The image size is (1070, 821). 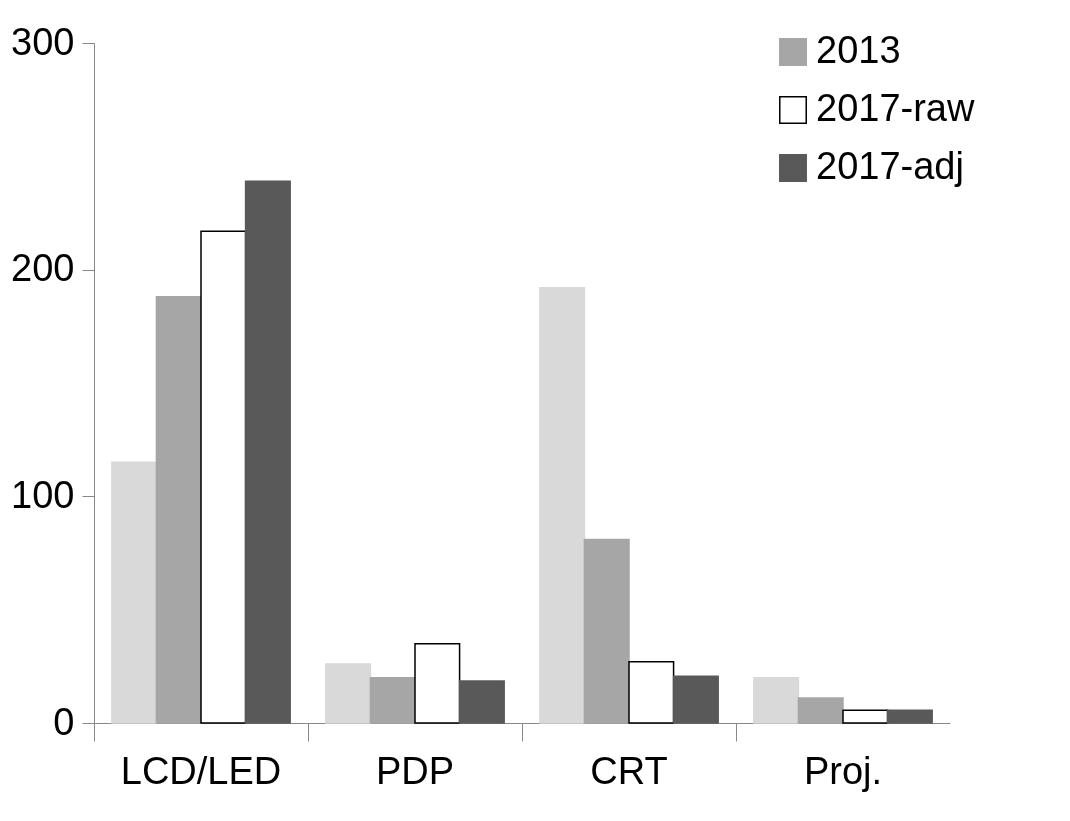 What do you see at coordinates (43, 268) in the screenshot?
I see `y-tick-label: 200` at bounding box center [43, 268].